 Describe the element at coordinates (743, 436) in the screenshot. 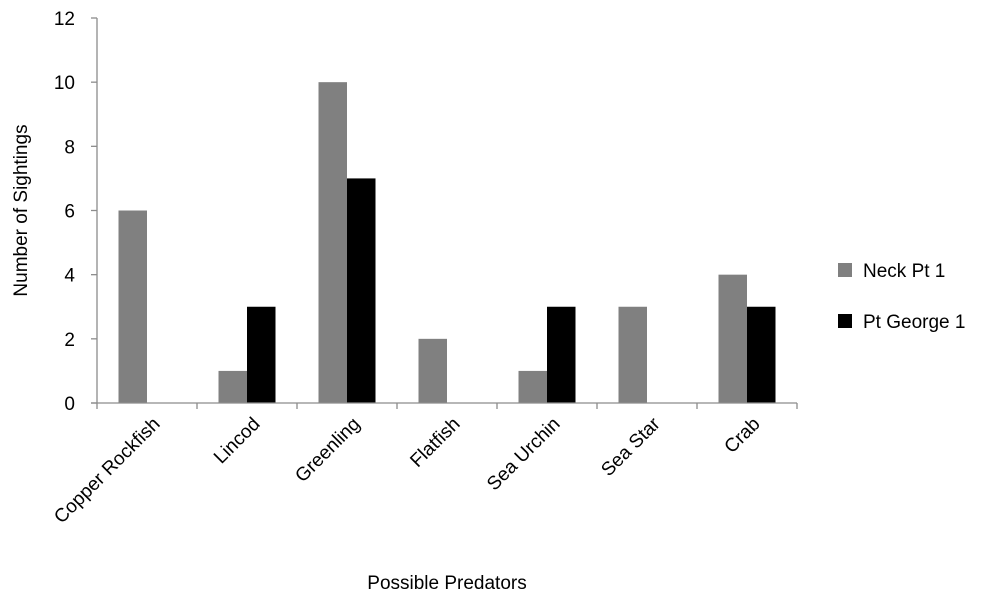

I see `x-tick-label: Crab` at that location.